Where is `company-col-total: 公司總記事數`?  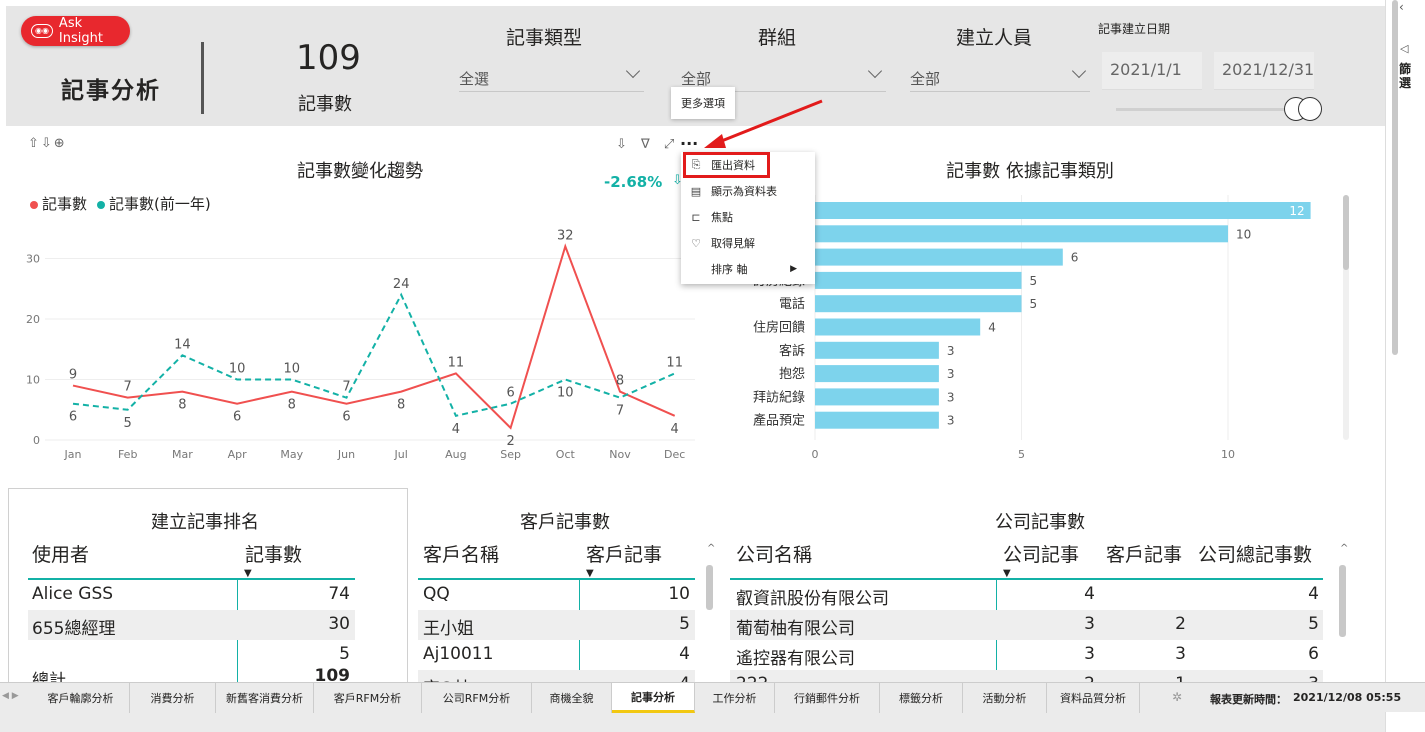 company-col-total: 公司總記事數 is located at coordinates (1255, 555).